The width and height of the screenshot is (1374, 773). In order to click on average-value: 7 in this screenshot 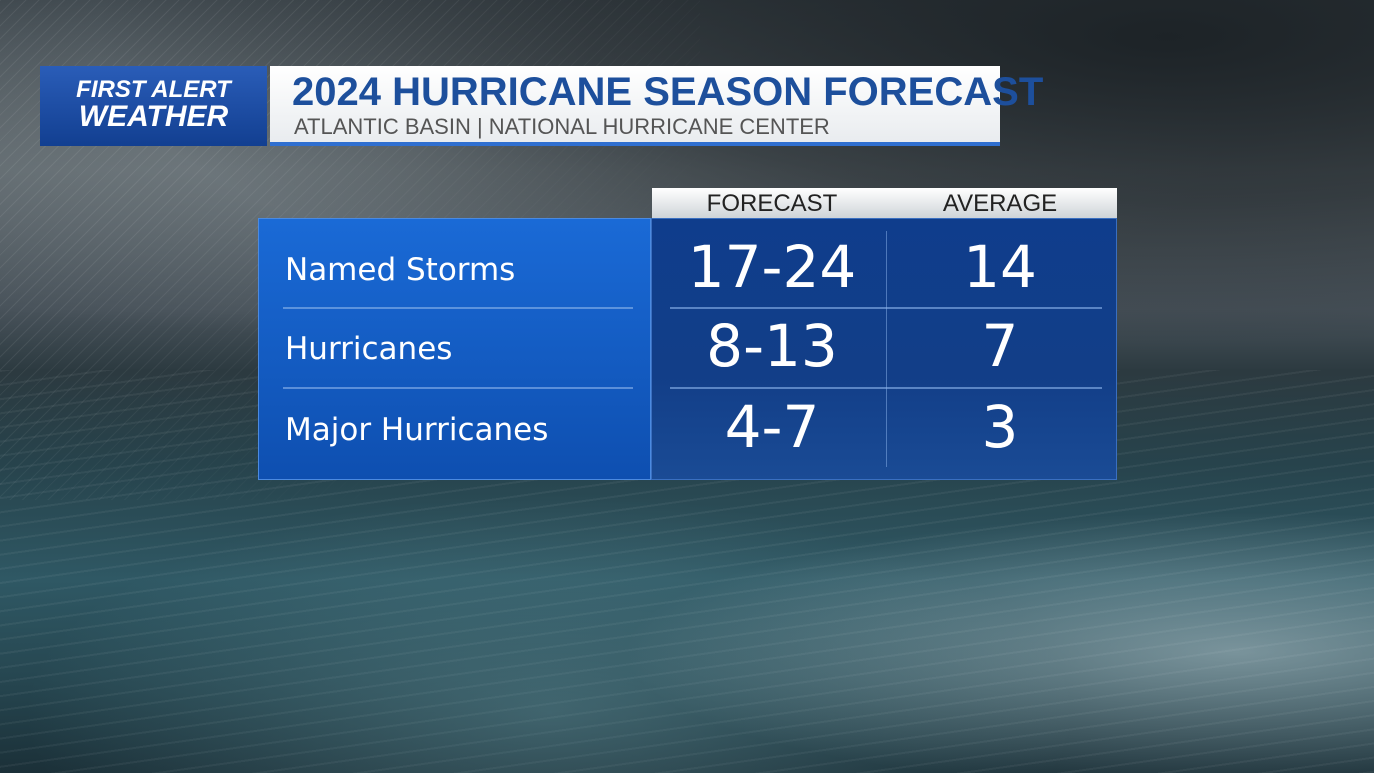, I will do `click(1000, 346)`.